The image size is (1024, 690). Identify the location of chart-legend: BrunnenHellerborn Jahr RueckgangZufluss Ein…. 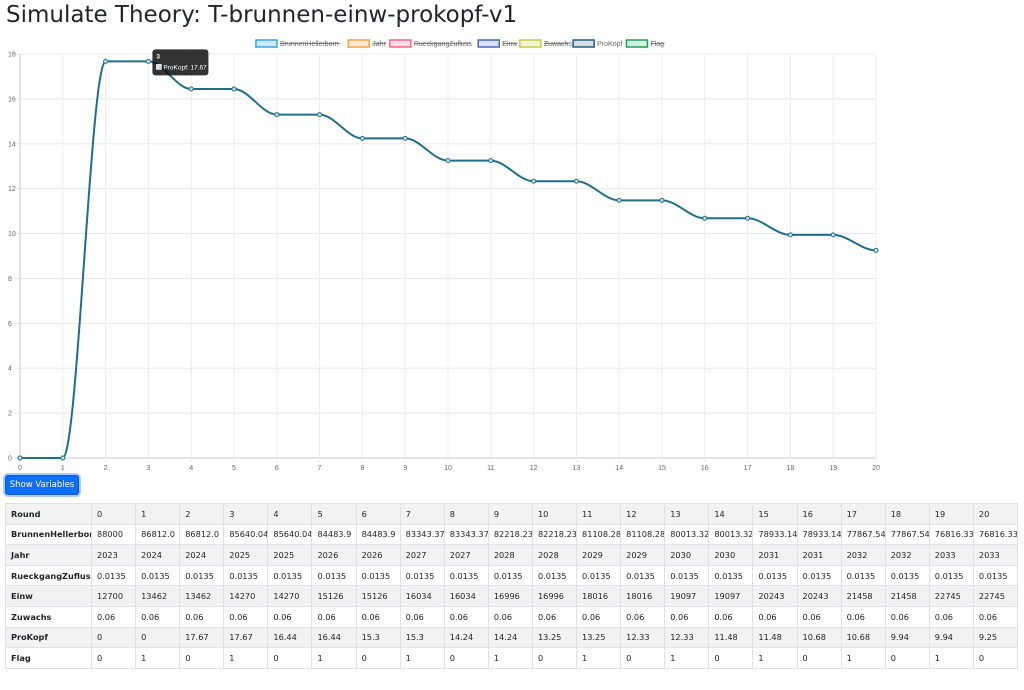
(460, 43).